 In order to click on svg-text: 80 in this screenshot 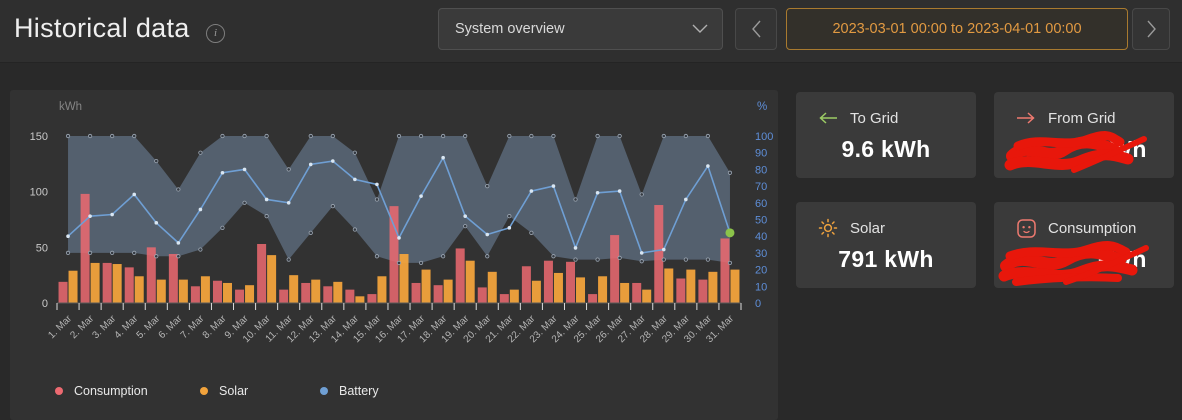, I will do `click(761, 170)`.